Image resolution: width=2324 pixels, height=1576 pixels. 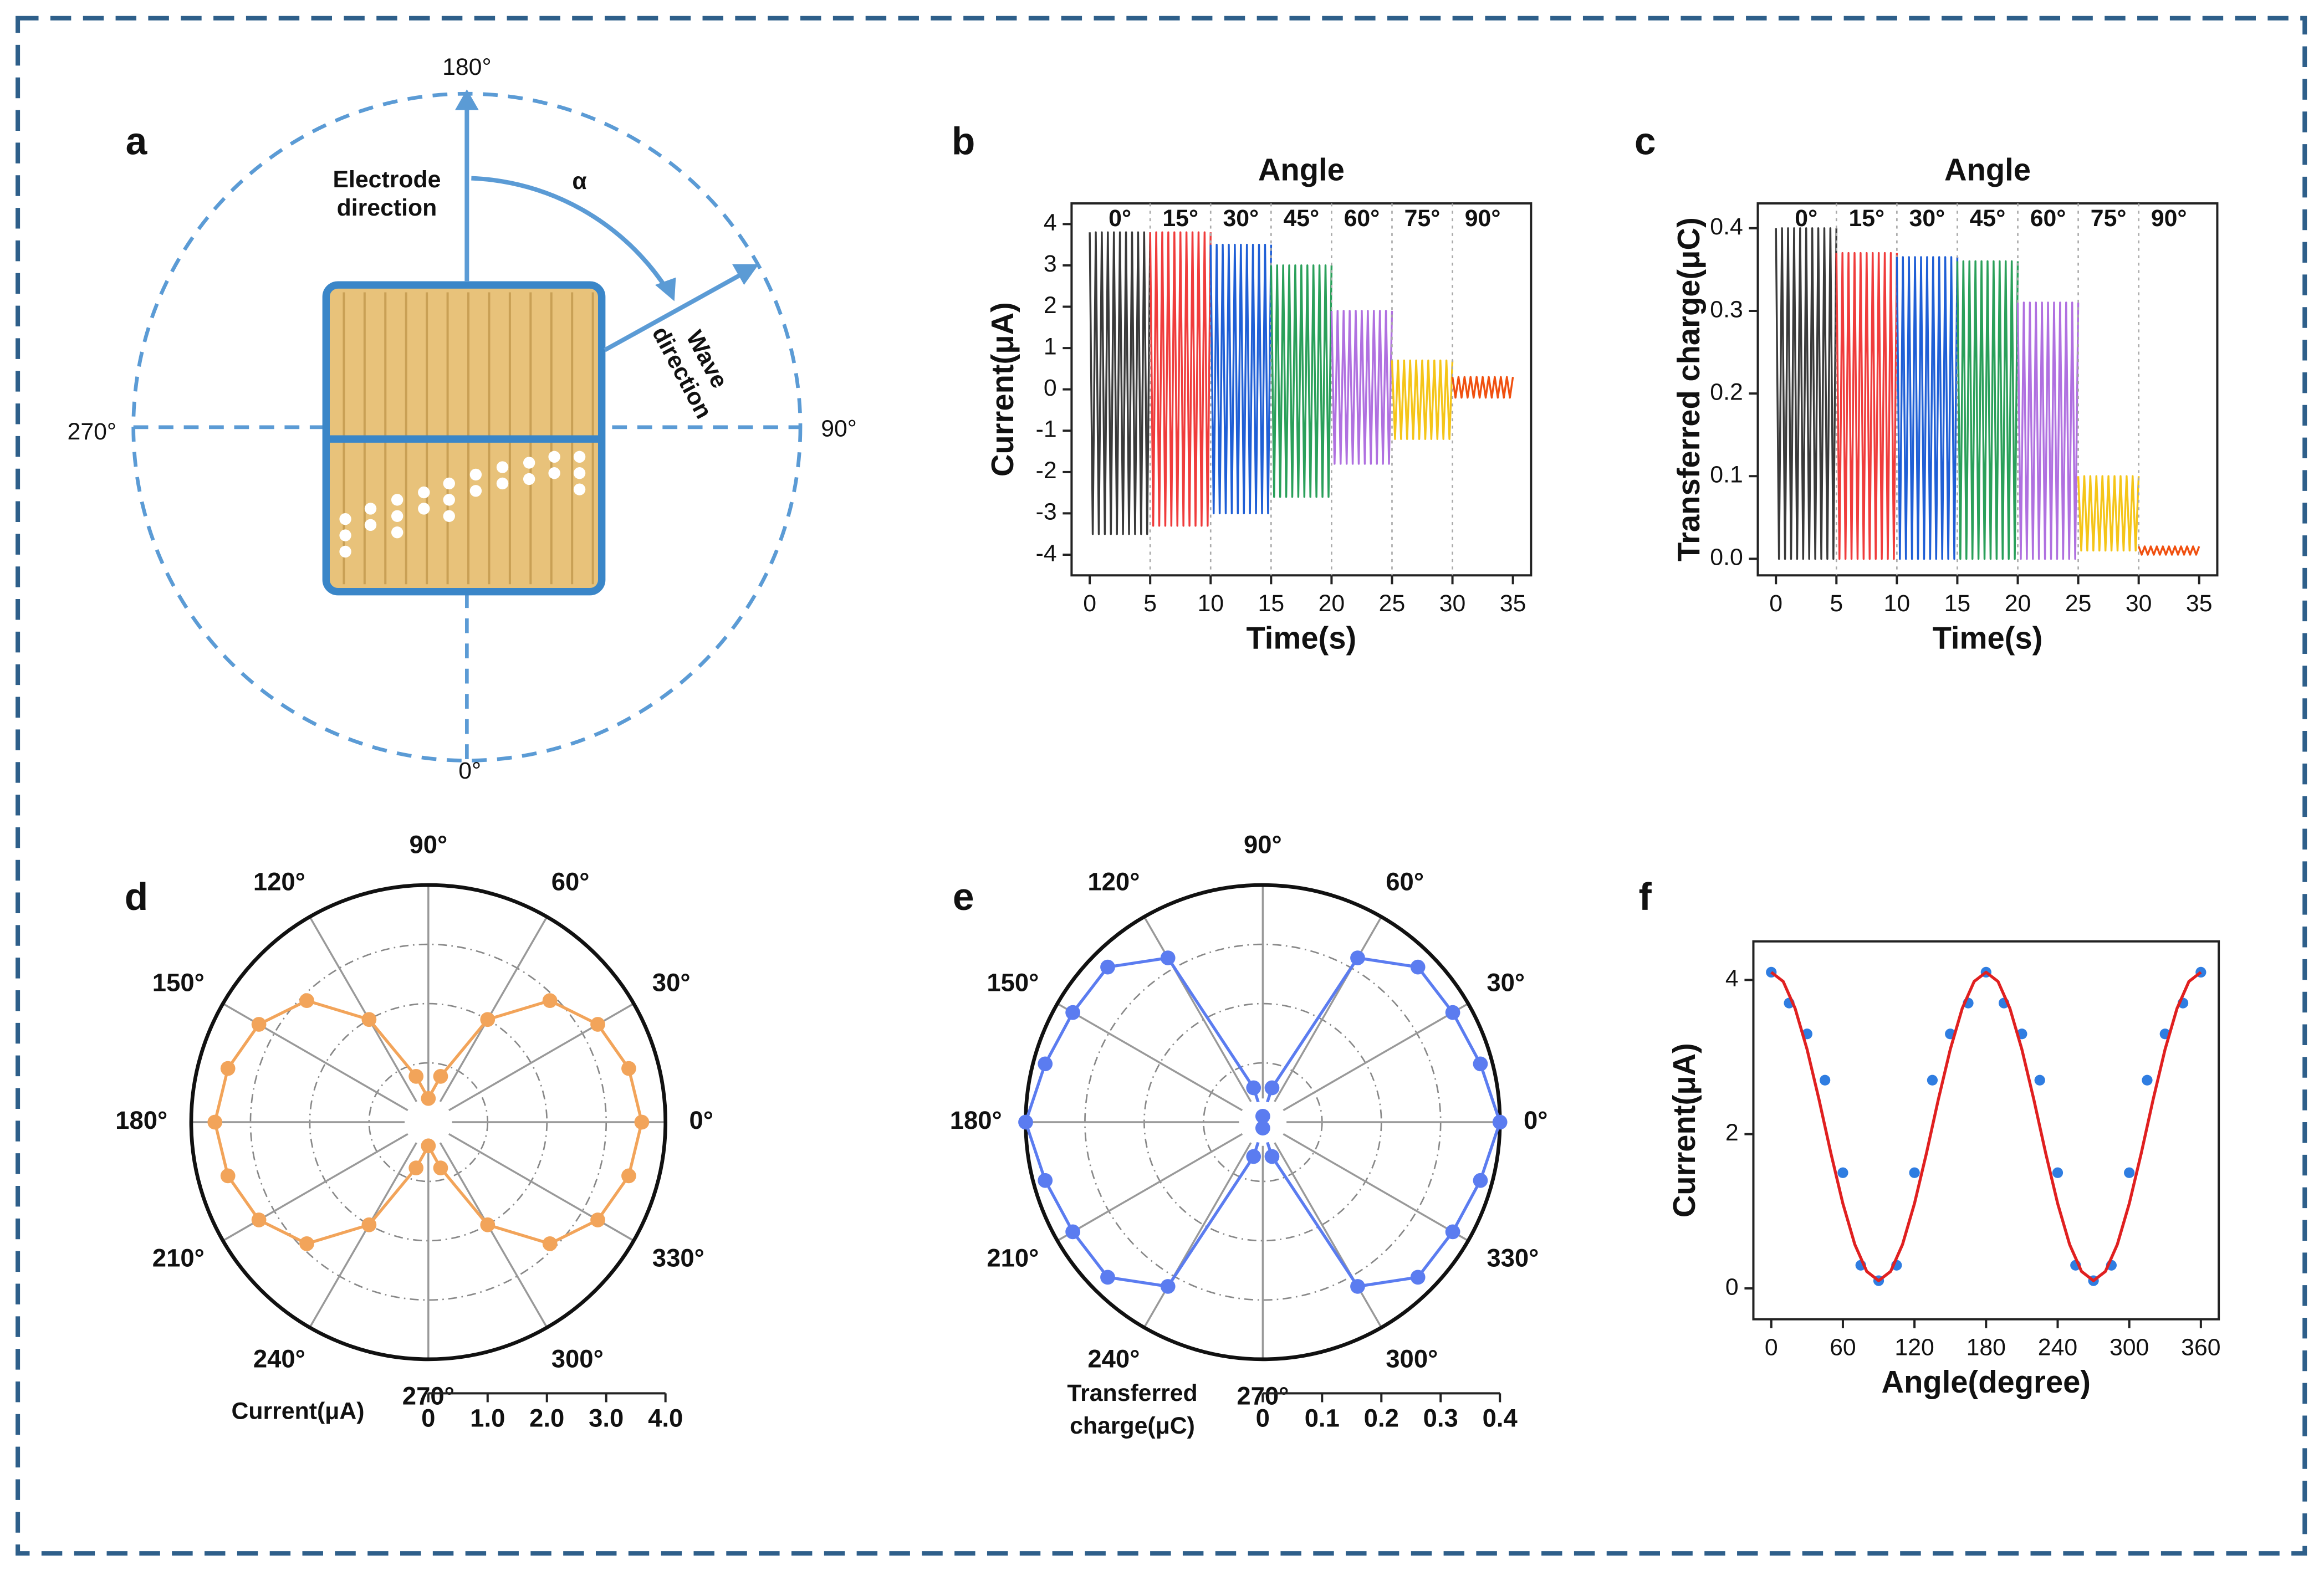 I want to click on theta-tick-label: 0°, so click(x=701, y=1120).